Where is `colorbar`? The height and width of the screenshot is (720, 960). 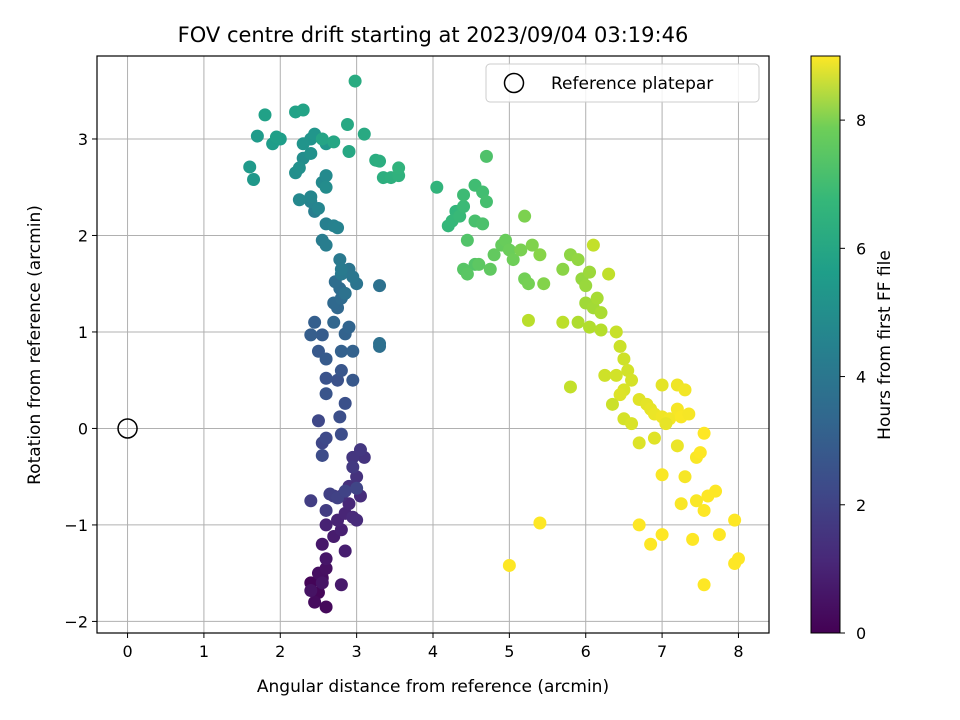
colorbar is located at coordinates (825, 344).